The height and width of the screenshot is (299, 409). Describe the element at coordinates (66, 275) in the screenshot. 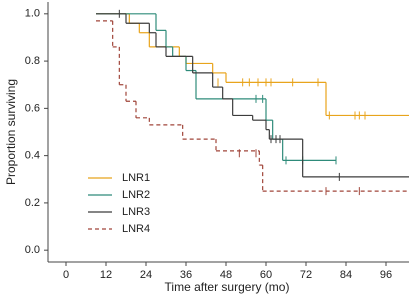

I see `x-tick-label: 0` at that location.